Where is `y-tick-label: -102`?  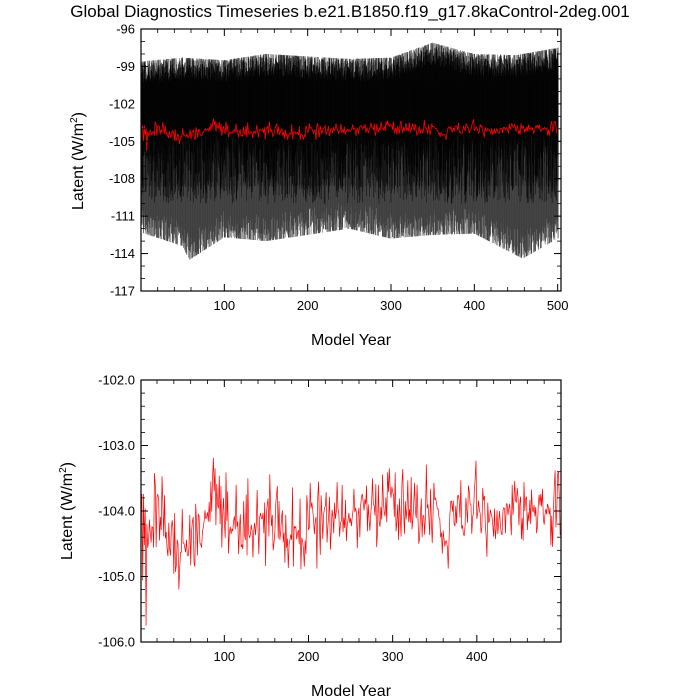 y-tick-label: -102 is located at coordinates (122, 103).